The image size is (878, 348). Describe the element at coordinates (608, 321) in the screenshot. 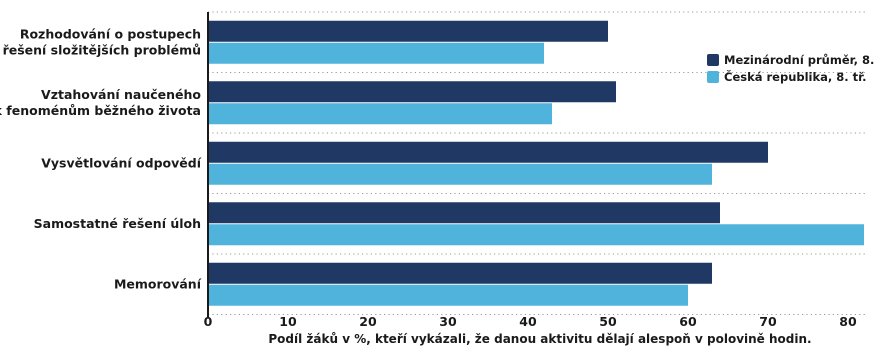

I see `x-tick-label: 50` at that location.